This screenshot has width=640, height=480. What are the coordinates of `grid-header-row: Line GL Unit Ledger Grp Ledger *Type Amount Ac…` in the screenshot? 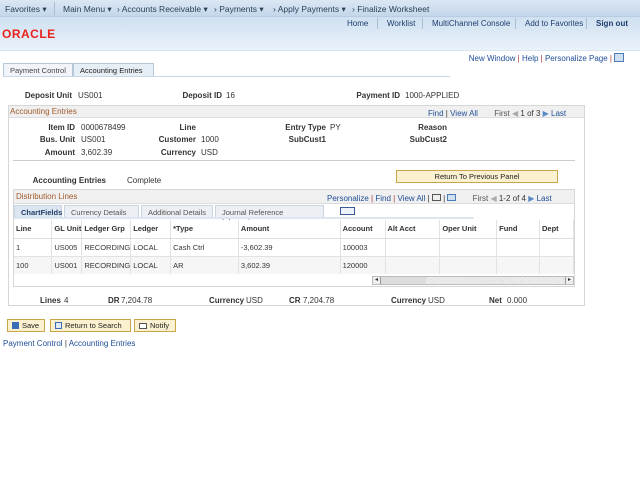 It's located at (294, 229).